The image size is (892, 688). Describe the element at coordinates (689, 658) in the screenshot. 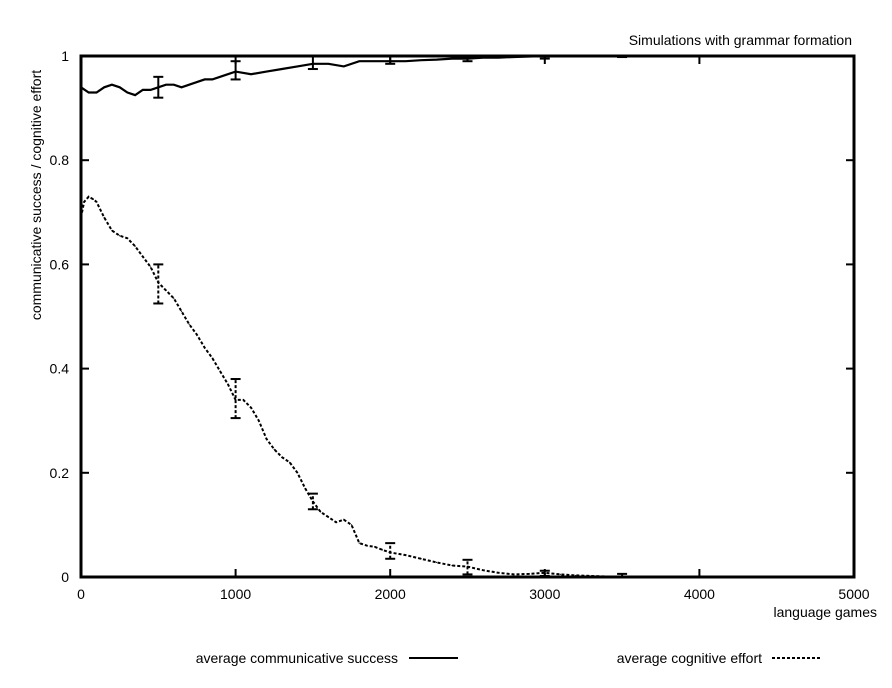

I see `legend-label: average cognitive effort` at that location.